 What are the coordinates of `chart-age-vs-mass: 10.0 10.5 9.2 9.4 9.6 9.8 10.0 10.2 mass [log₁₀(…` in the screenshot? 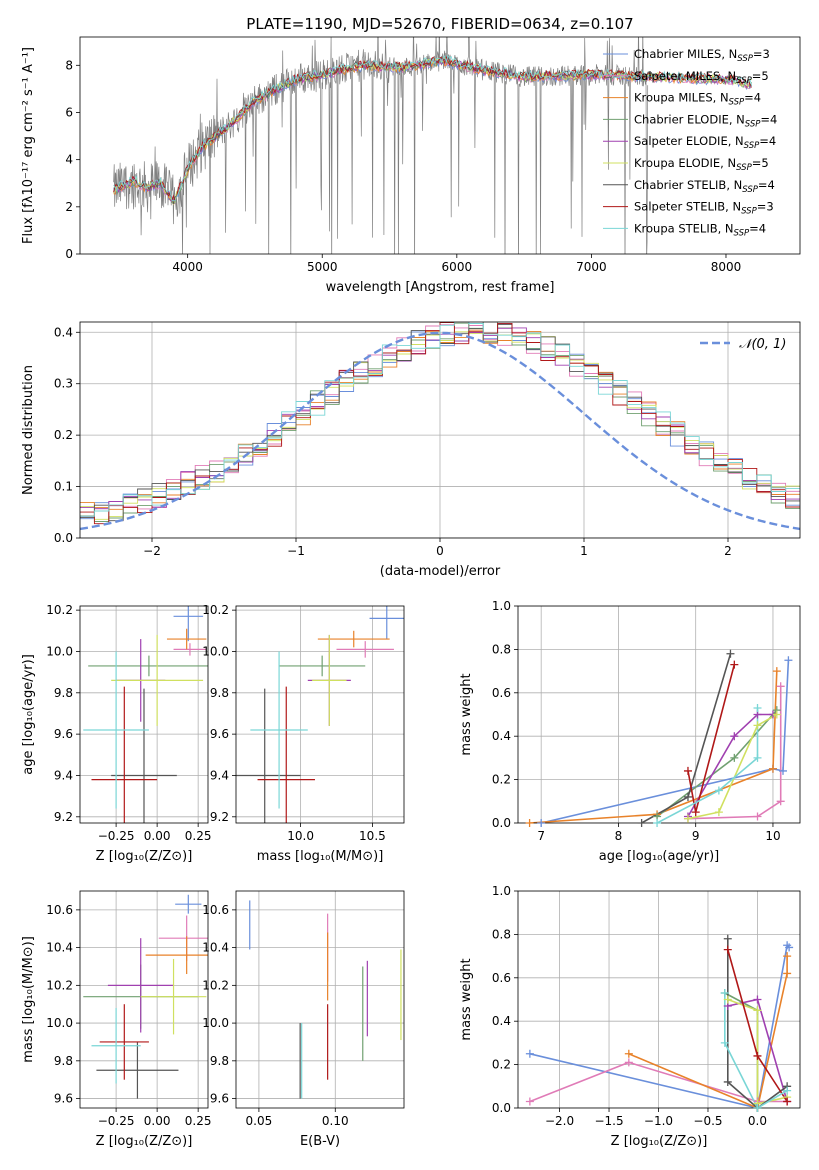 It's located at (303, 733).